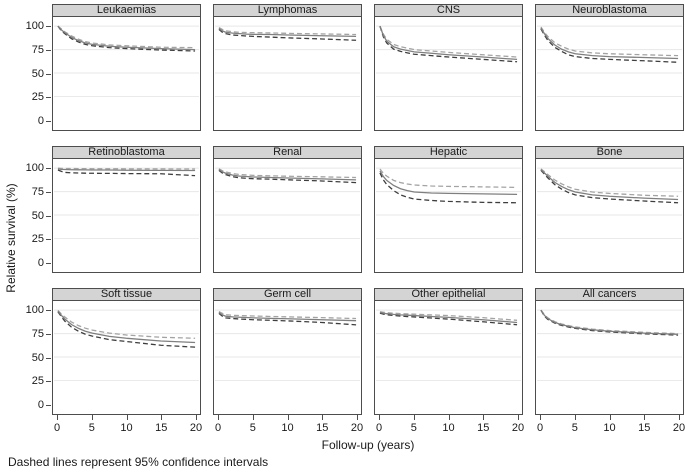 The width and height of the screenshot is (685, 475). What do you see at coordinates (609, 152) in the screenshot?
I see `panel-title-bone: Bone` at bounding box center [609, 152].